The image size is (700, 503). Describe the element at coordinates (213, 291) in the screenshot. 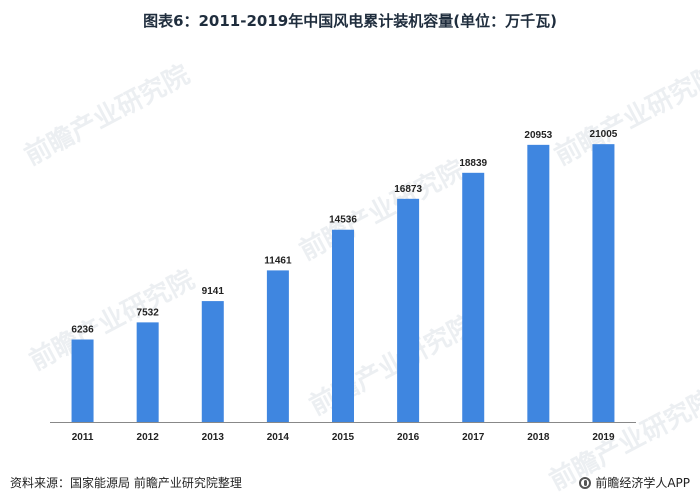

I see `data-label-2013: 9141` at that location.